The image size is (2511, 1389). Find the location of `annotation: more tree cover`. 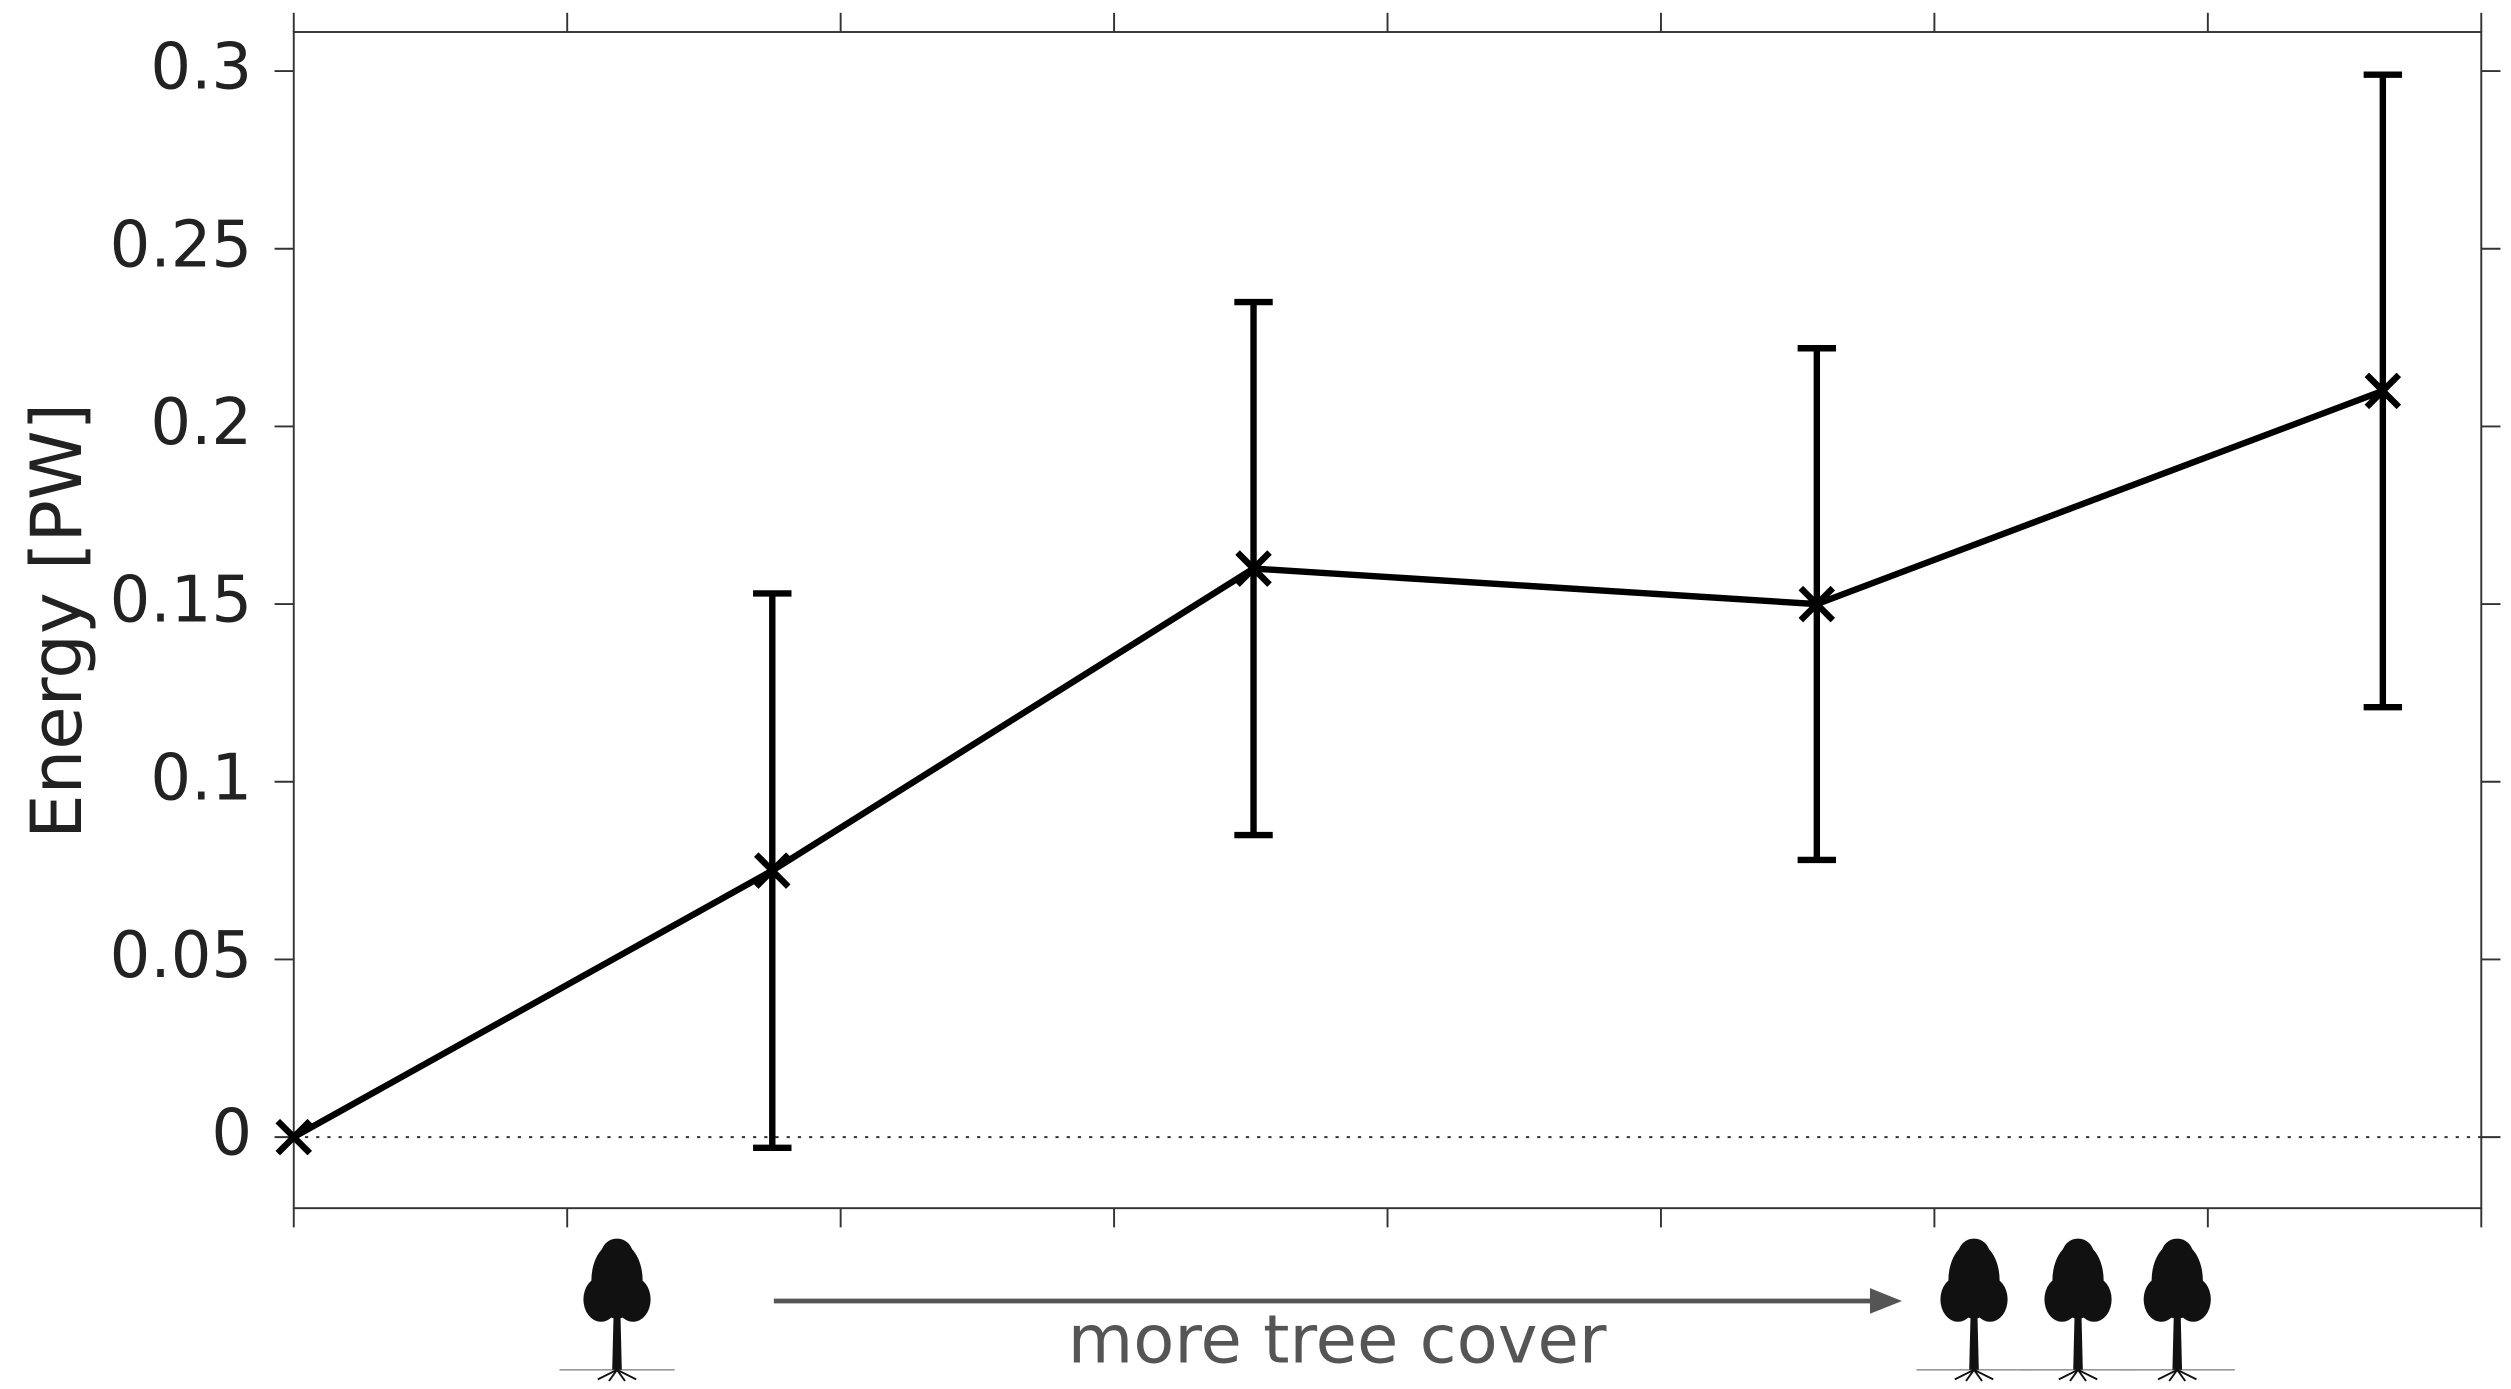

annotation: more tree cover is located at coordinates (1337, 1340).